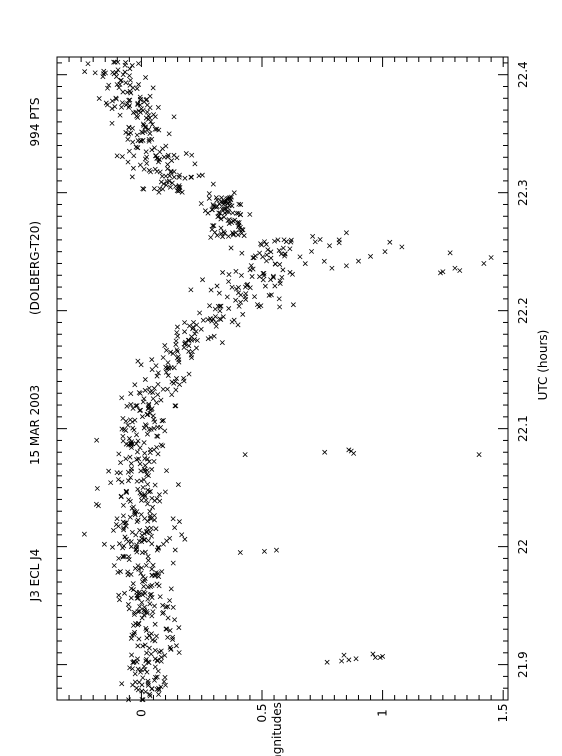 The height and width of the screenshot is (756, 562). Describe the element at coordinates (141, 713) in the screenshot. I see `mag-tick-label: 0` at that location.